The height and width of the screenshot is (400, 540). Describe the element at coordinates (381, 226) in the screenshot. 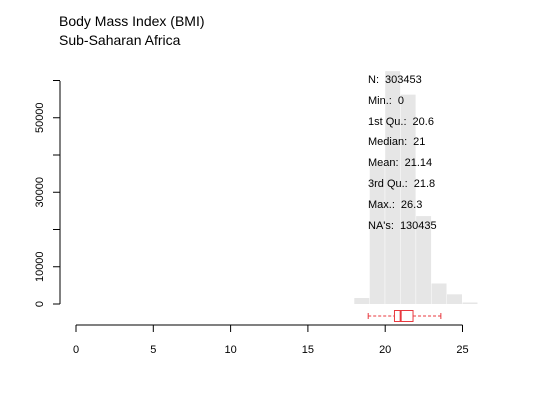

I see `stat-label: NA's:` at that location.